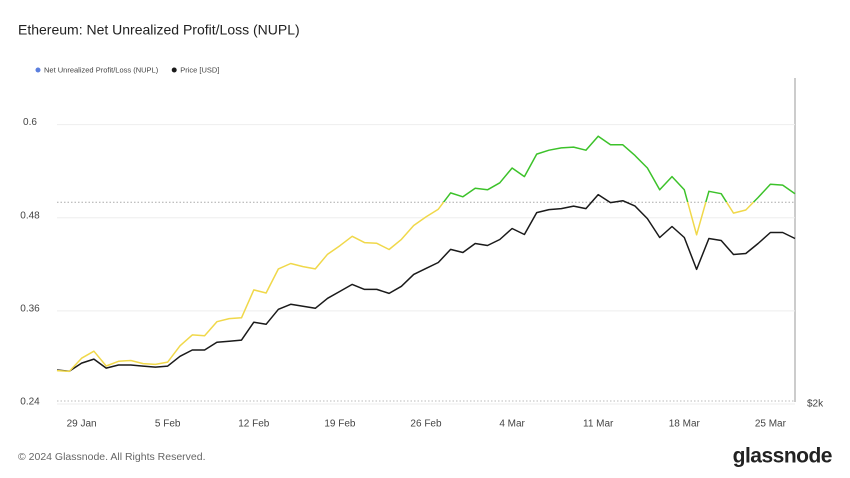 This screenshot has width=850, height=478. What do you see at coordinates (30, 308) in the screenshot?
I see `y-tick-label: 0.36` at bounding box center [30, 308].